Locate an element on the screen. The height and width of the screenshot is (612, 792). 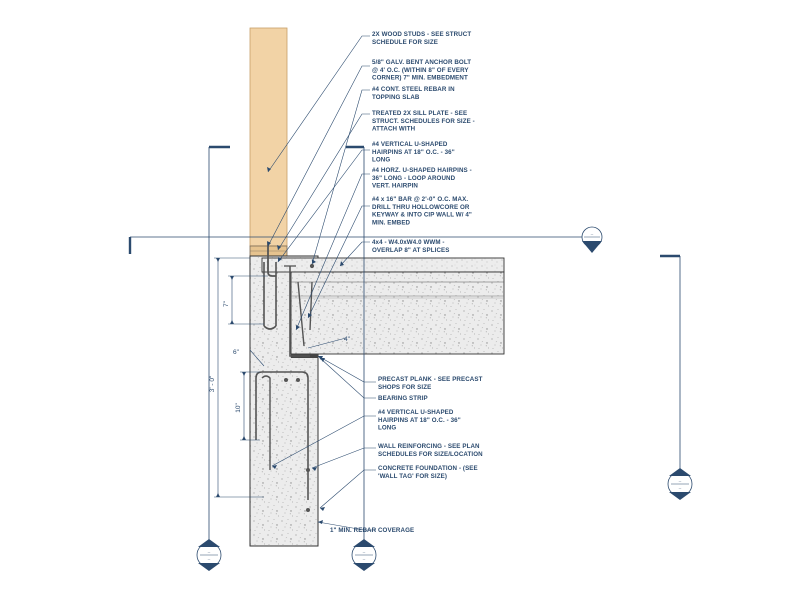
callout-note-line: TREATED 2X SILL PLATE - SEE is located at coordinates (419, 113).